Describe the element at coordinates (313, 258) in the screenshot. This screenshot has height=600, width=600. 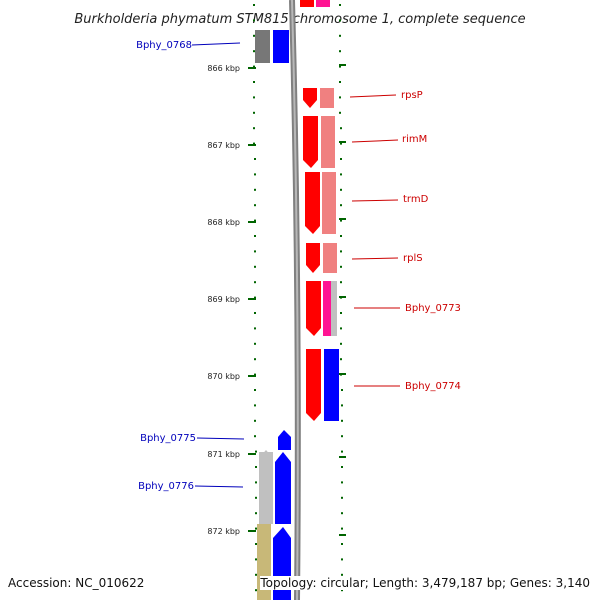
I see `gene-arrow-rplS` at that location.